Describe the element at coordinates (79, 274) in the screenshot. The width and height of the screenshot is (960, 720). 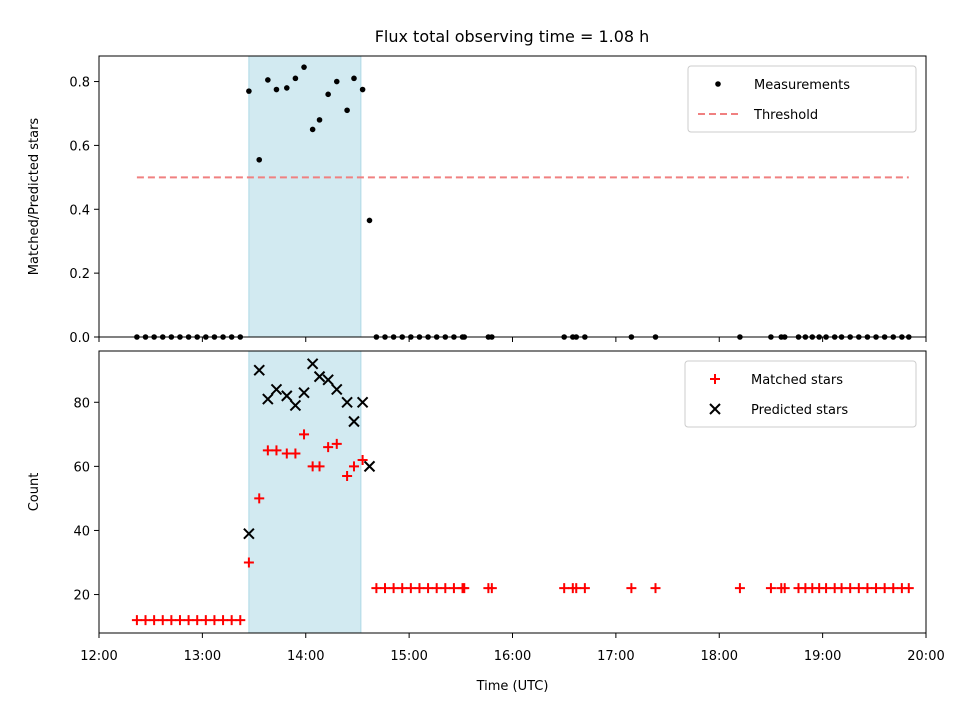
I see `y-tick-label: 0.2` at that location.